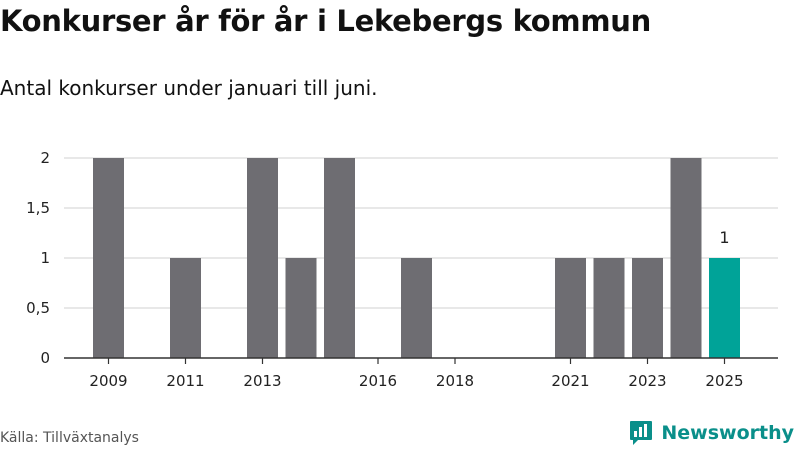 The image size is (800, 450). I want to click on data-label-2025: 1, so click(724, 237).